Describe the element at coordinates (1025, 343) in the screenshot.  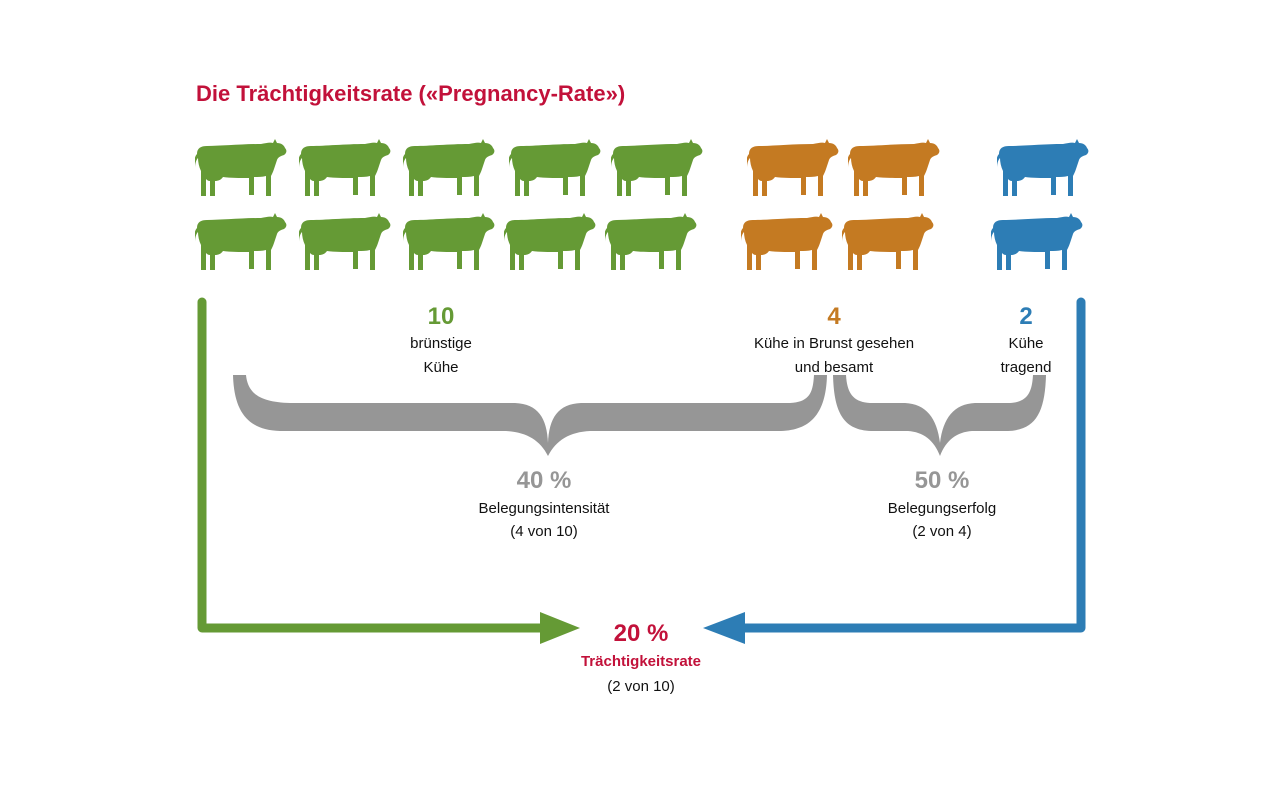
I see `blue-label-line1: Kühe` at that location.